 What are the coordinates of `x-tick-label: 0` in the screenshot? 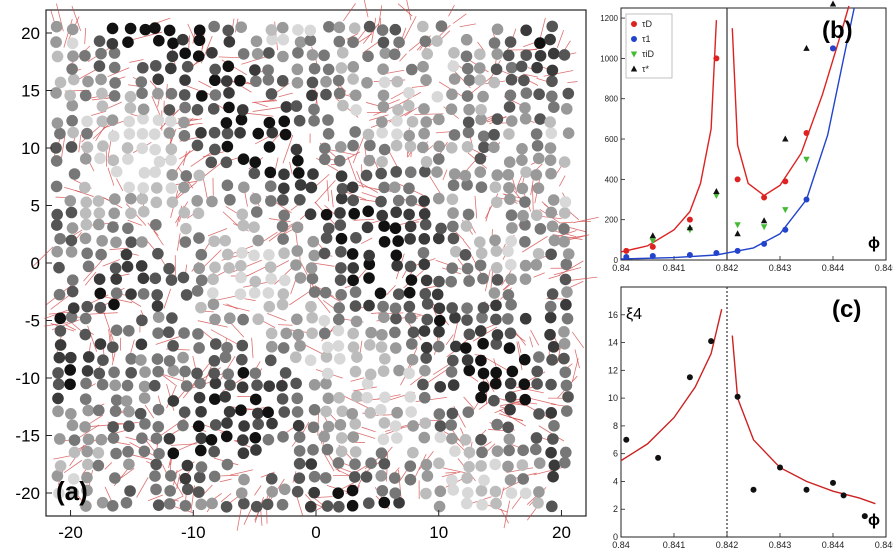 It's located at (315, 532).